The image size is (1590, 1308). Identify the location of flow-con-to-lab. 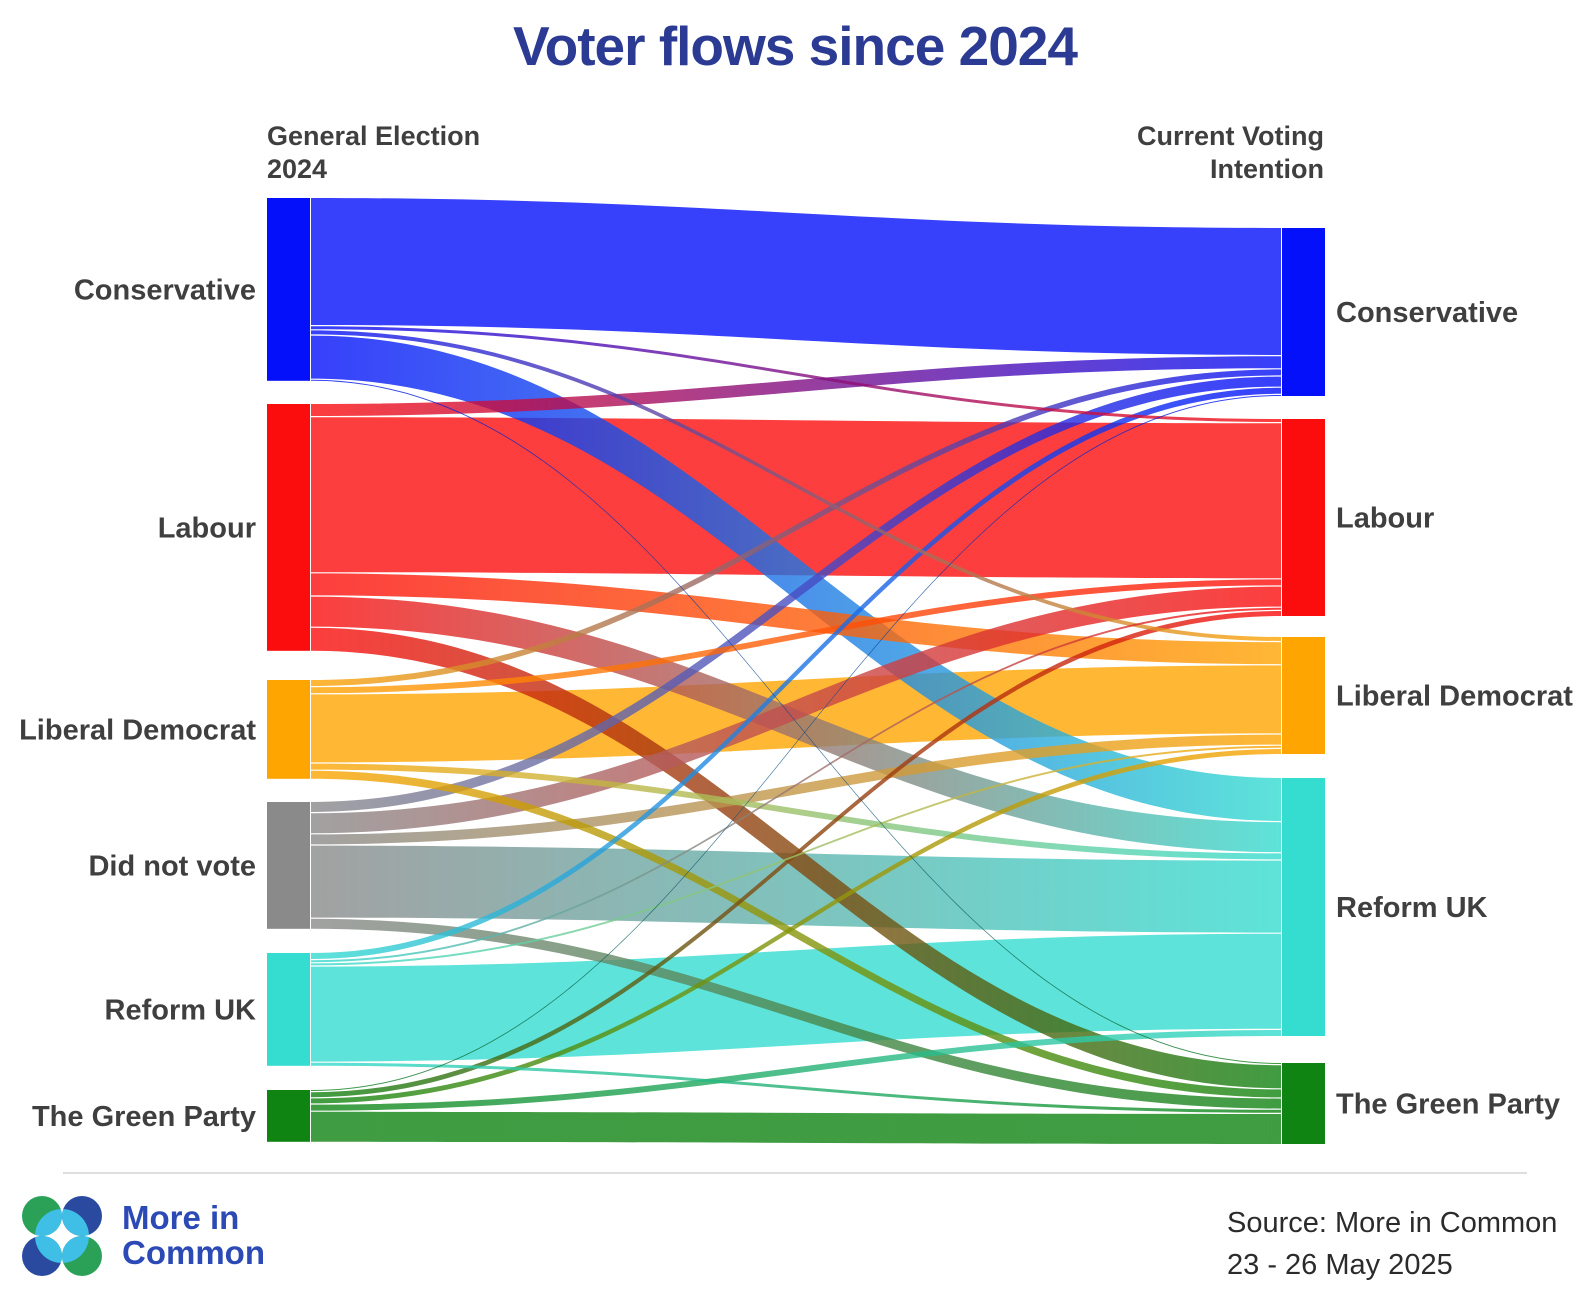
(796, 374).